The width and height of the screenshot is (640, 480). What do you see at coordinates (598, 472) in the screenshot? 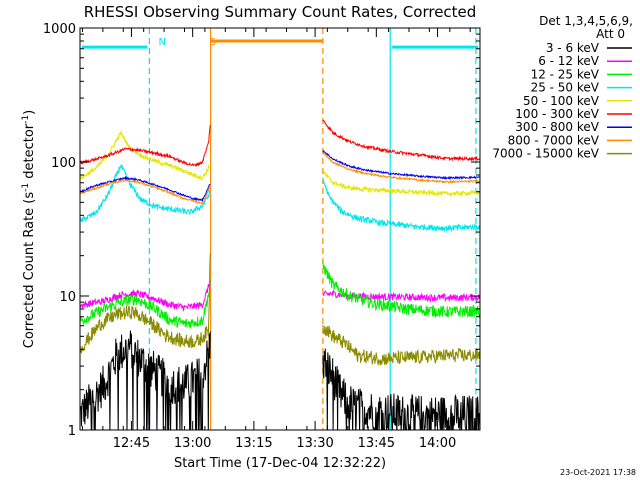
I see `footer-timestamp: 23-Oct-2021 17:38` at bounding box center [598, 472].